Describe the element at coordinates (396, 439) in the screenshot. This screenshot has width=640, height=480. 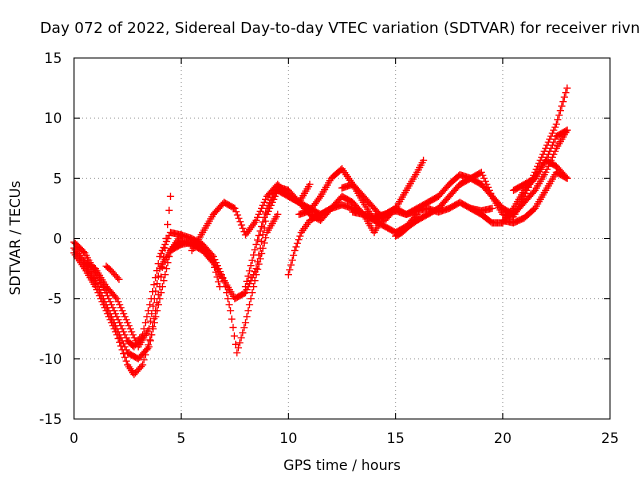
I see `x-tick-label: 15` at that location.